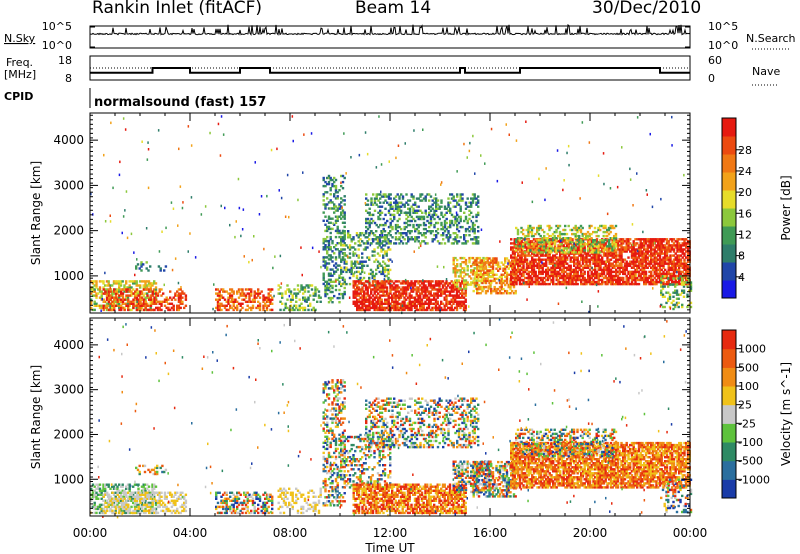 Image resolution: width=800 pixels, height=554 pixels. Describe the element at coordinates (715, 60) in the screenshot. I see `nave-tick-top: 60` at that location.